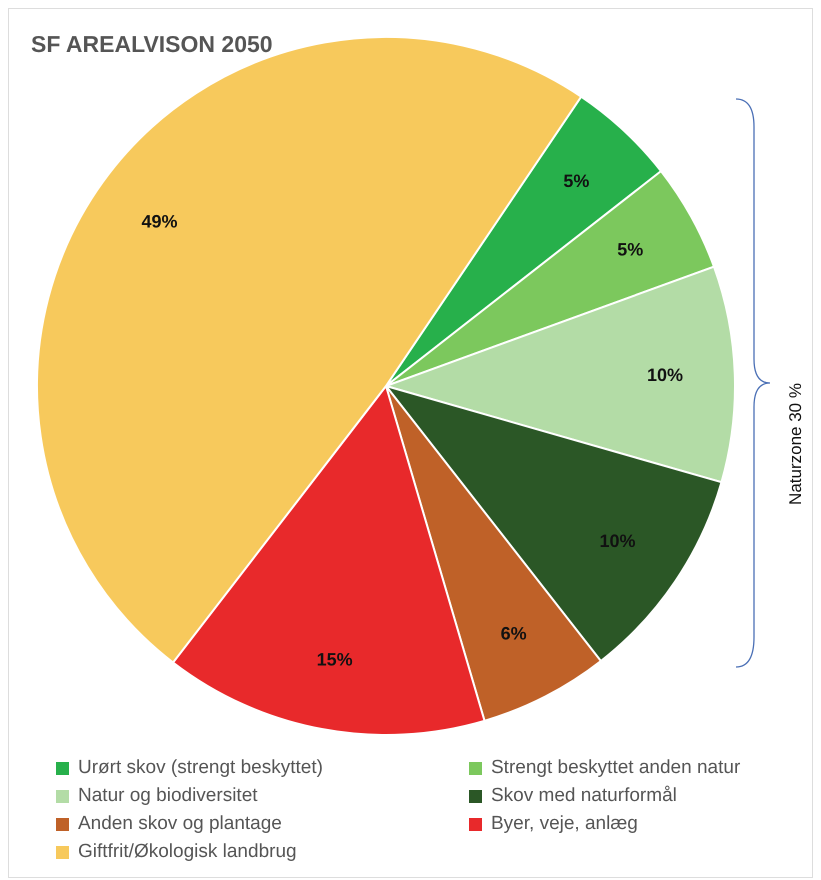  I want to click on legend-label: Skov med naturformål, so click(584, 796).